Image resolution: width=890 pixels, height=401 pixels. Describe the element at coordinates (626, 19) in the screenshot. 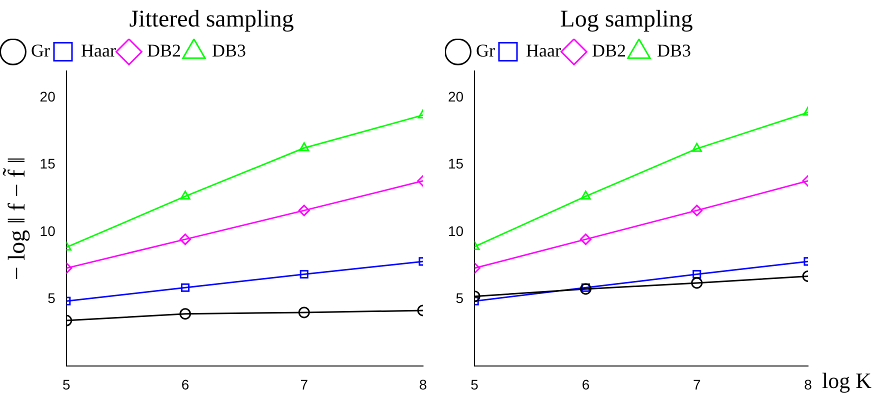

I see `chart-title: Log sampling` at that location.